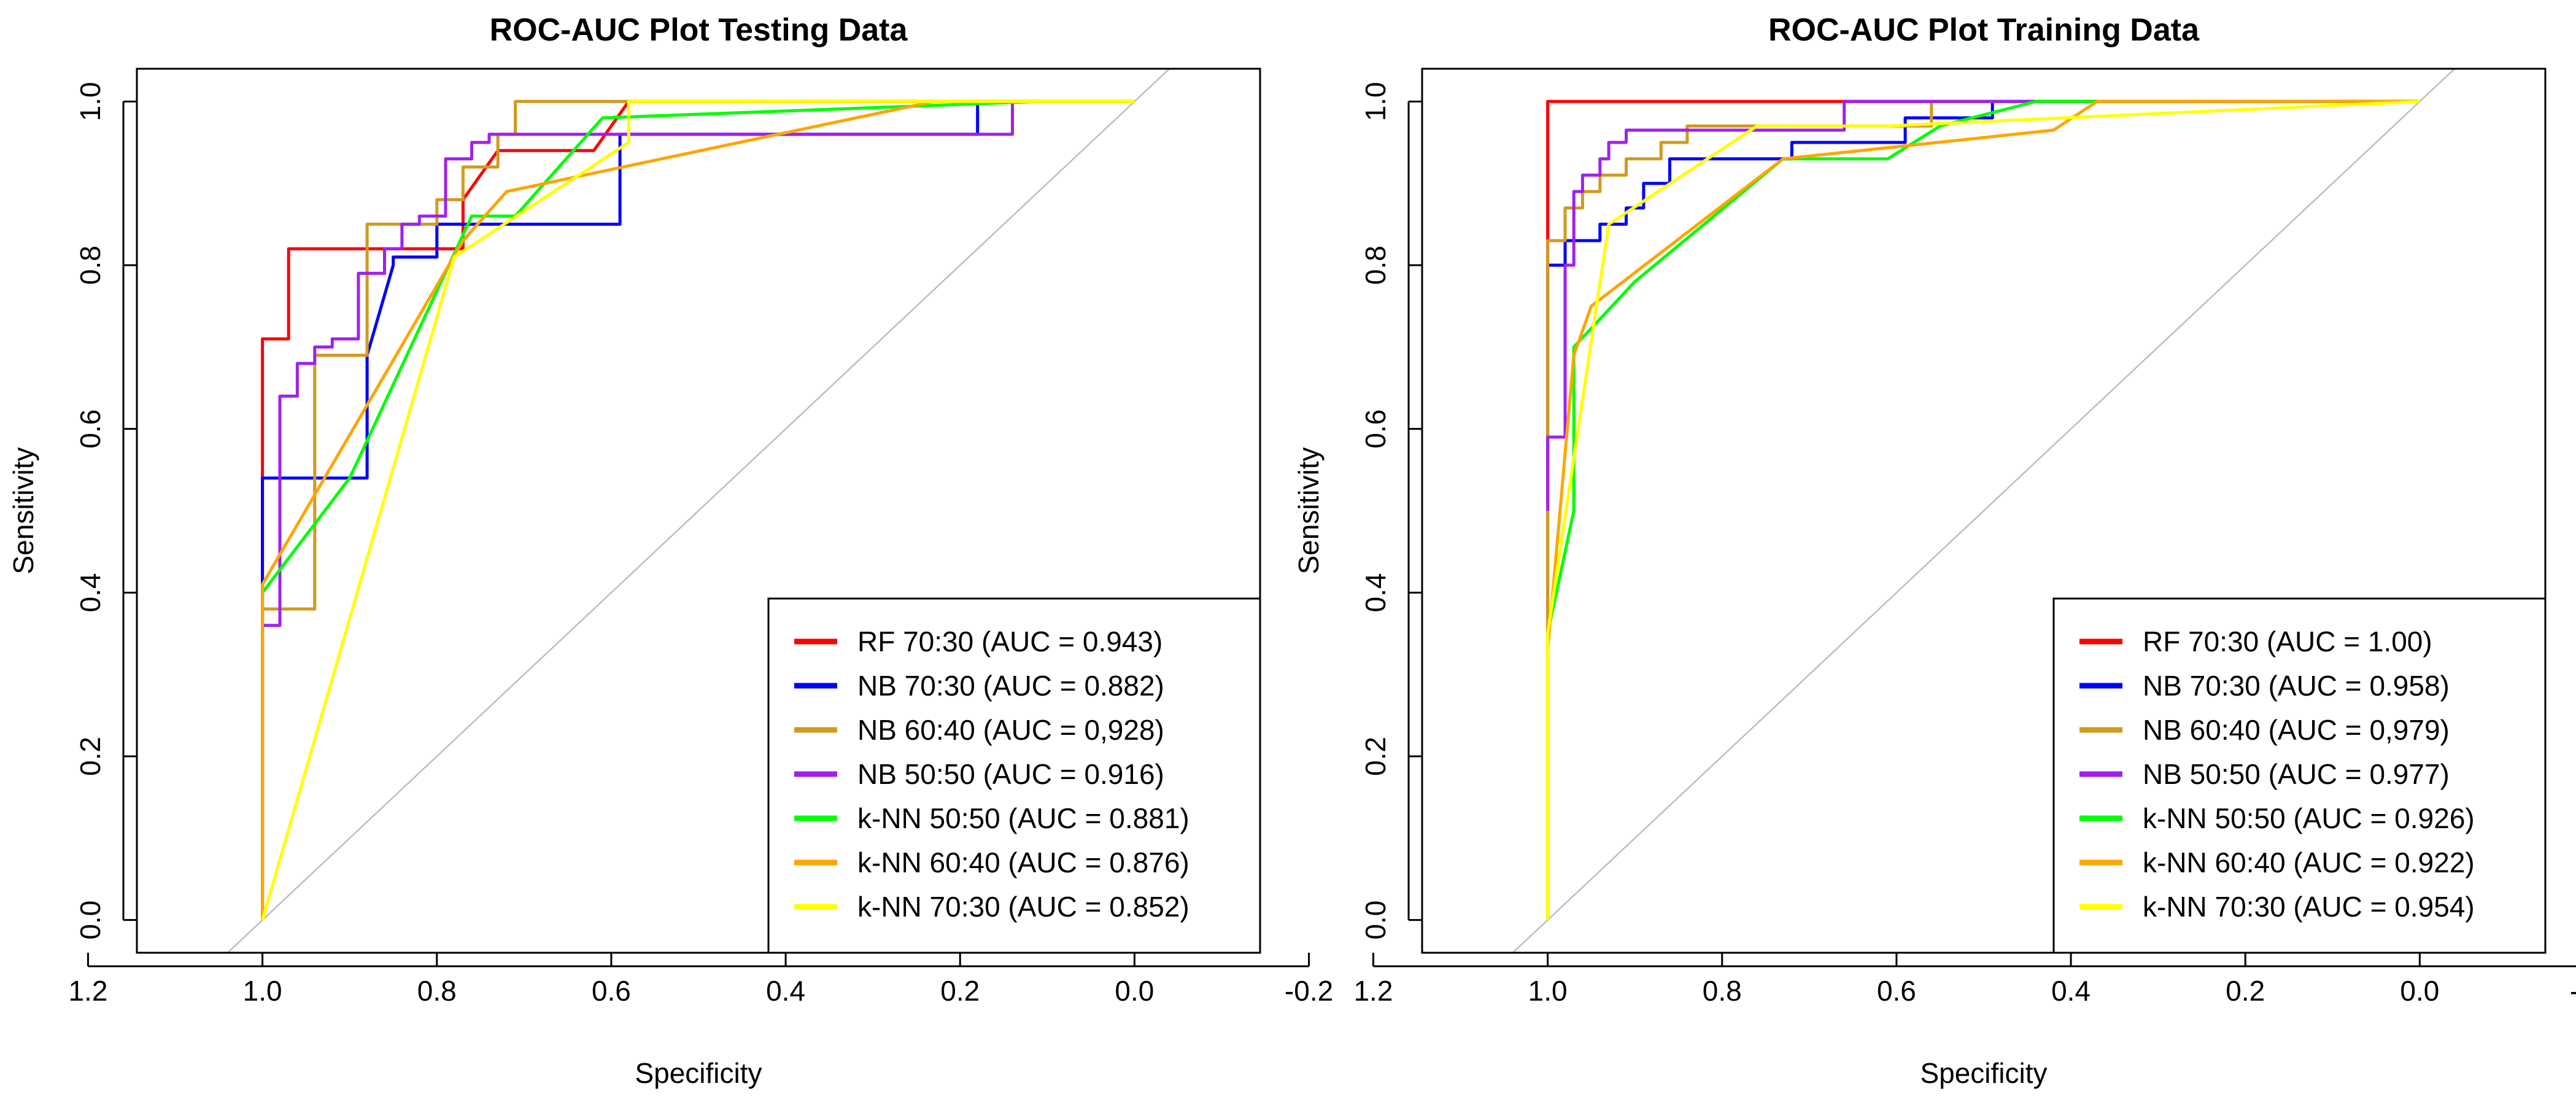 Image resolution: width=2576 pixels, height=1105 pixels. Describe the element at coordinates (2296, 686) in the screenshot. I see `training-legend-label-nb-70-30: NB 70:30 (AUC = 0.958)` at that location.